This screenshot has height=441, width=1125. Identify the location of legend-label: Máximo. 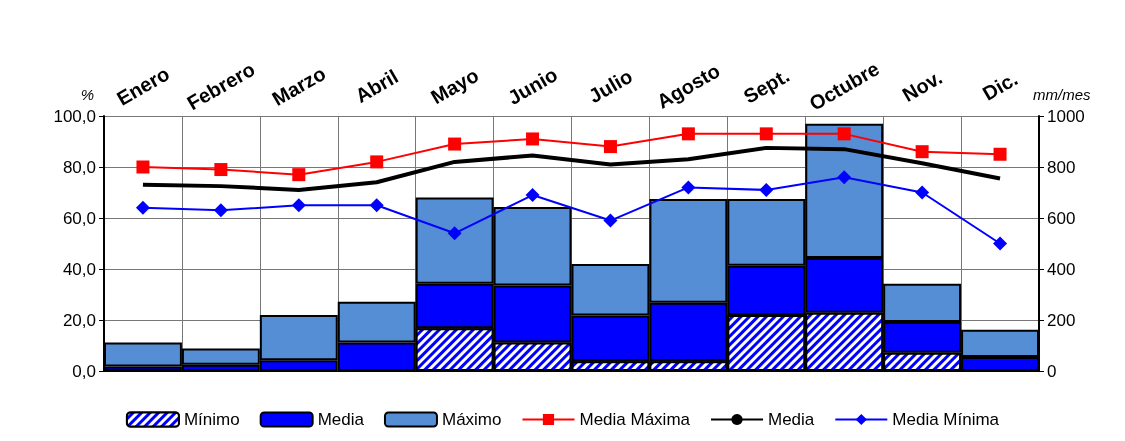
(471, 419).